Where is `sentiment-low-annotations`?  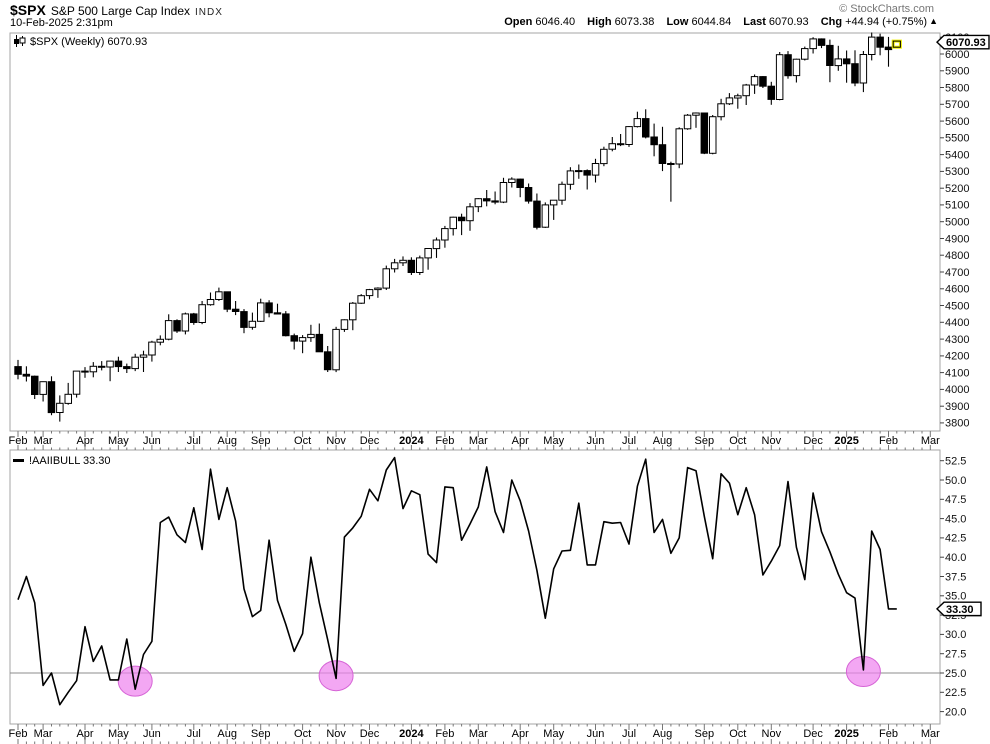
sentiment-low-annotations is located at coordinates (499, 676).